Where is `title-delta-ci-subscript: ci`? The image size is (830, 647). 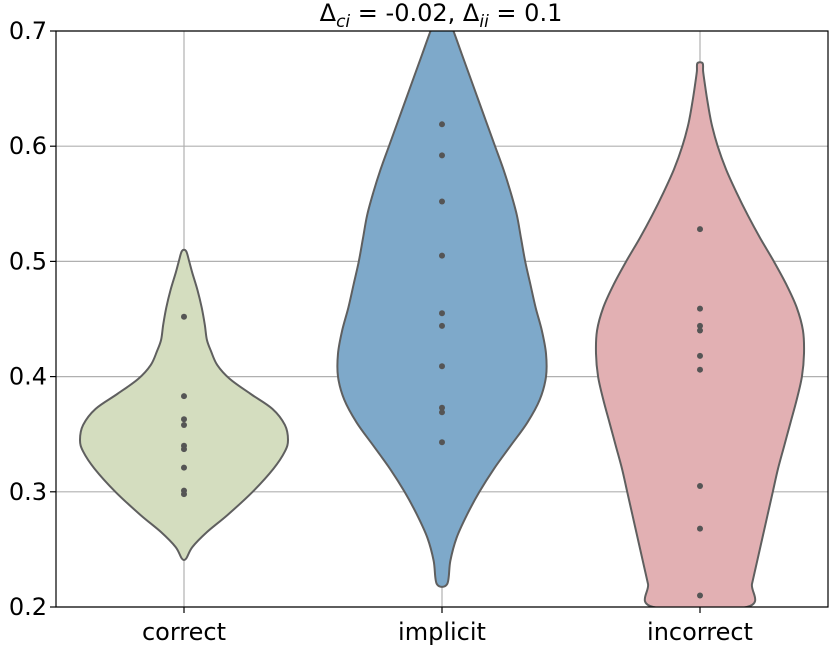 title-delta-ci-subscript: ci is located at coordinates (343, 22).